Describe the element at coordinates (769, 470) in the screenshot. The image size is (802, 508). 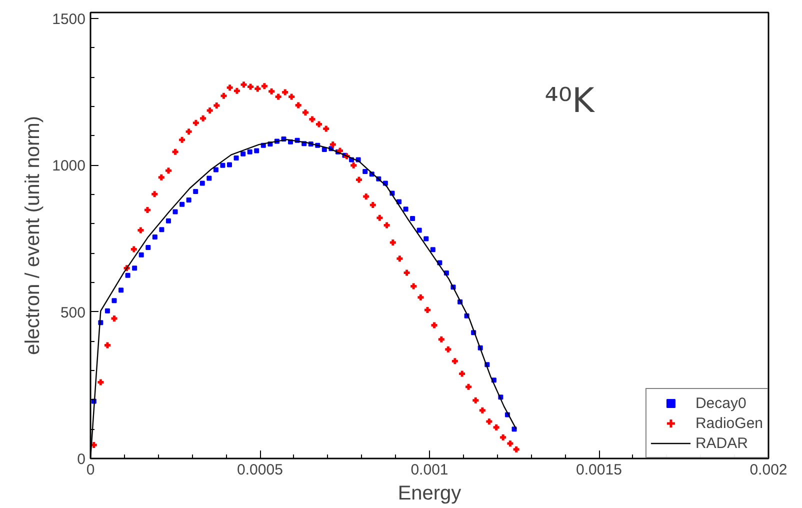
I see `x-tick-label: 0.002` at that location.